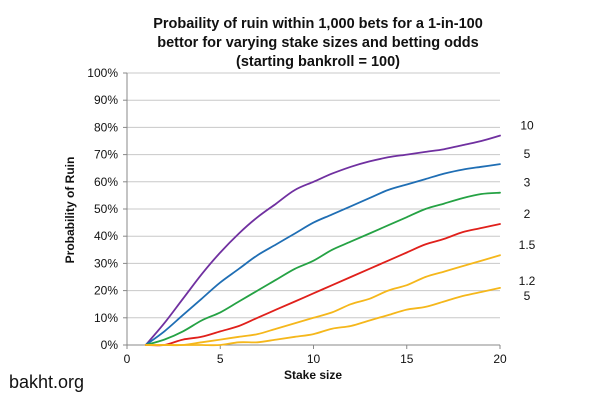  What do you see at coordinates (527, 214) in the screenshot?
I see `series-label: 2` at bounding box center [527, 214].